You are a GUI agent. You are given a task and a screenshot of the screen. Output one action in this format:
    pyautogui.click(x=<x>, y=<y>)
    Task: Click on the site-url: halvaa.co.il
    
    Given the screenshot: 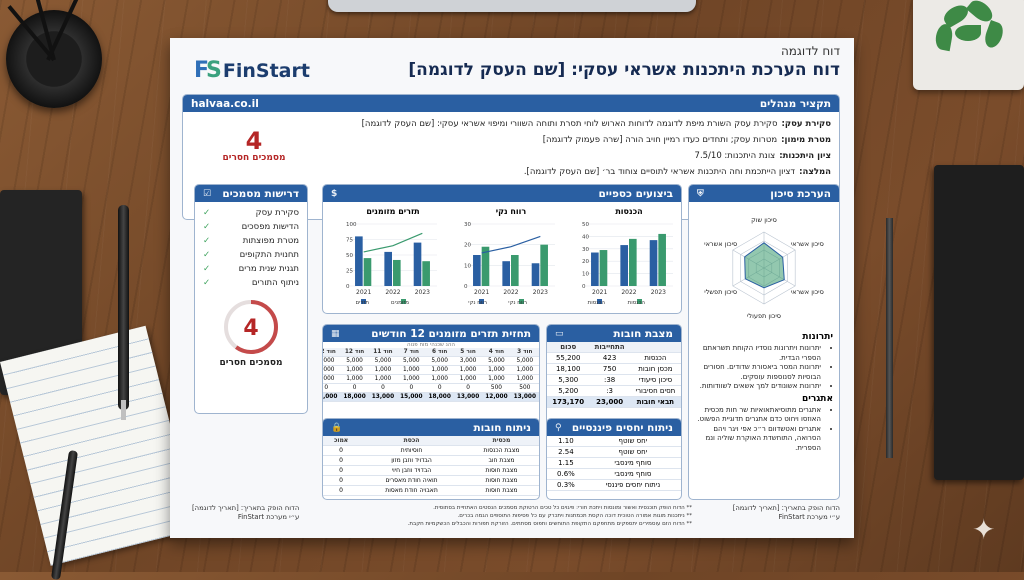 What is the action you would take?
    pyautogui.click(x=225, y=103)
    